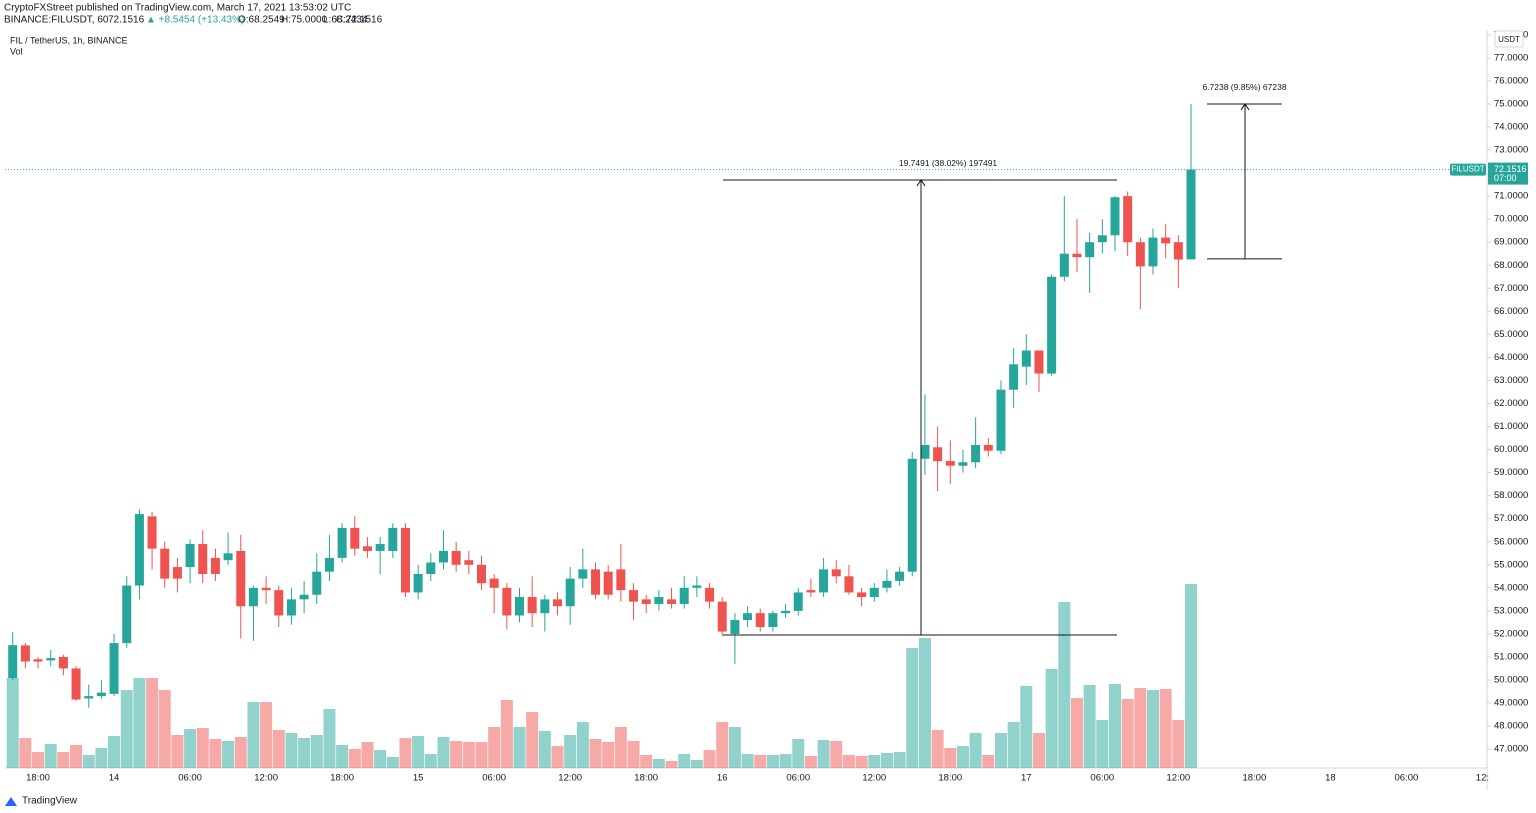 The width and height of the screenshot is (1536, 813). Describe the element at coordinates (418, 778) in the screenshot. I see `x-tick-label: 15` at that location.